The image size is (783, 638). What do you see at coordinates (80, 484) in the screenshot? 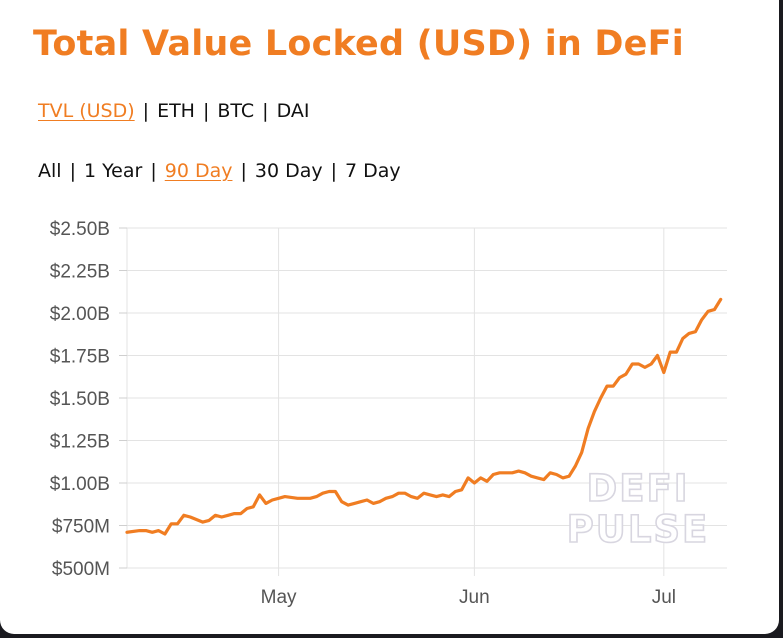
I see `y-tick-label: $1.00B` at bounding box center [80, 484].